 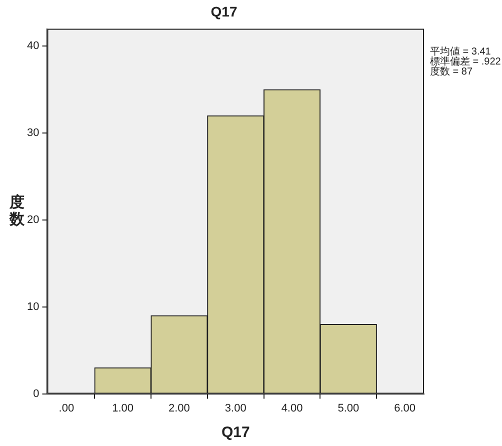 I want to click on x-tick-label: 2.00, so click(x=179, y=408).